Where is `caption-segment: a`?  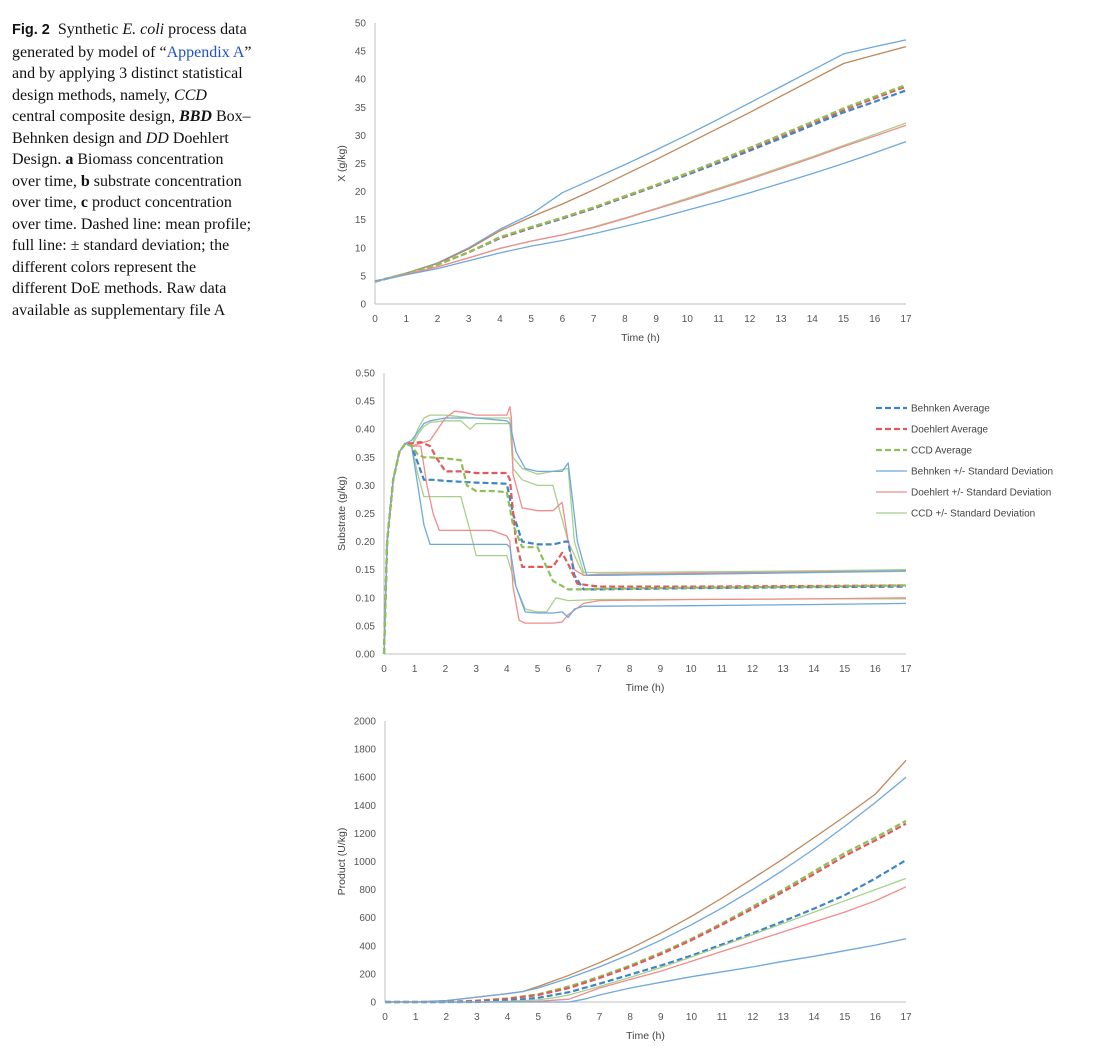
caption-segment: a is located at coordinates (69, 159).